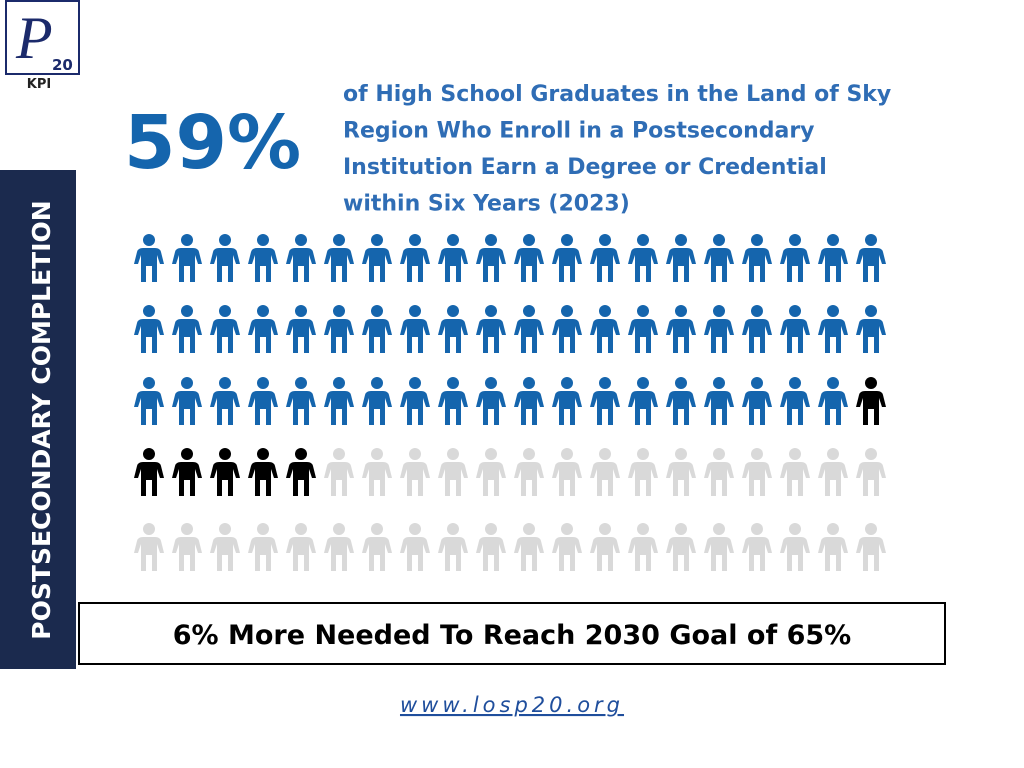 This screenshot has width=1024, height=768. What do you see at coordinates (512, 635) in the screenshot?
I see `note: 6% More Needed To Reach 2030 Goal of 65%` at bounding box center [512, 635].